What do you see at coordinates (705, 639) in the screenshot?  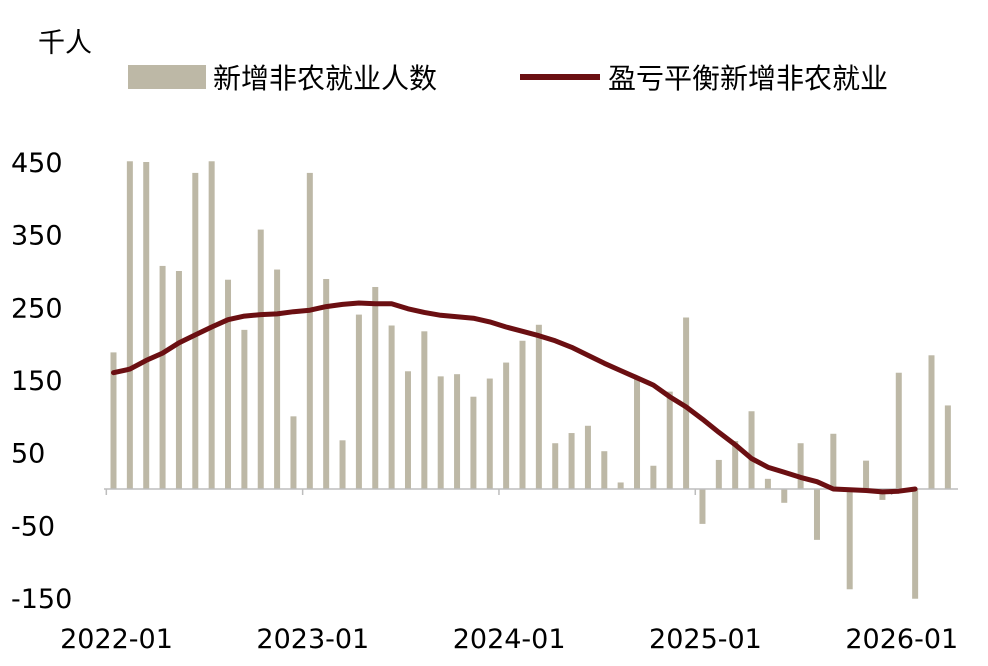 I see `x-tick-label: 2025-01` at bounding box center [705, 639].